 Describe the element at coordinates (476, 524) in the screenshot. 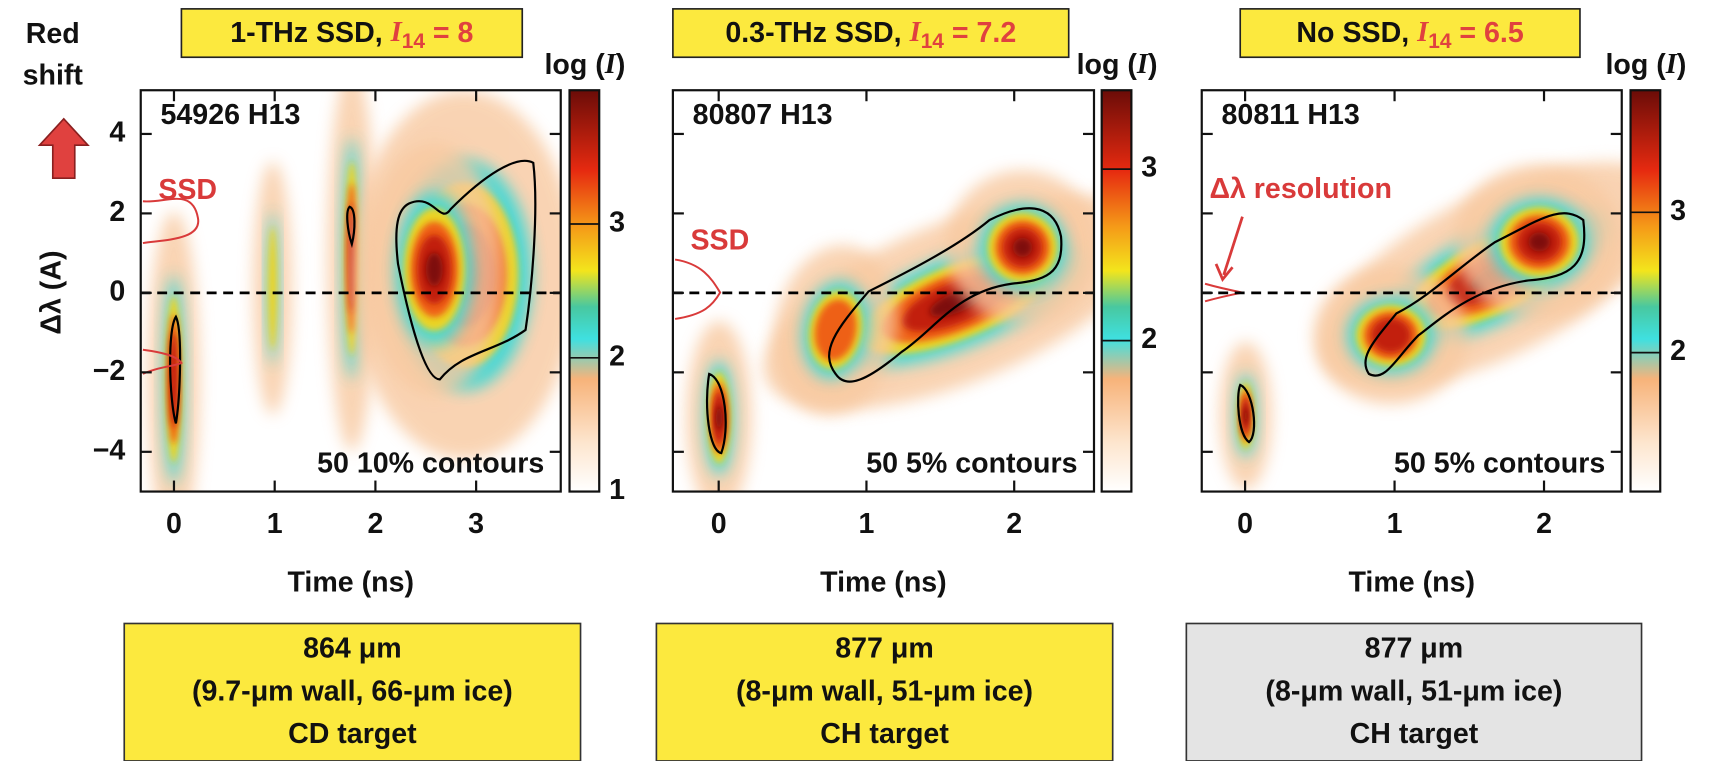

I see `x-tick-label: 3` at that location.